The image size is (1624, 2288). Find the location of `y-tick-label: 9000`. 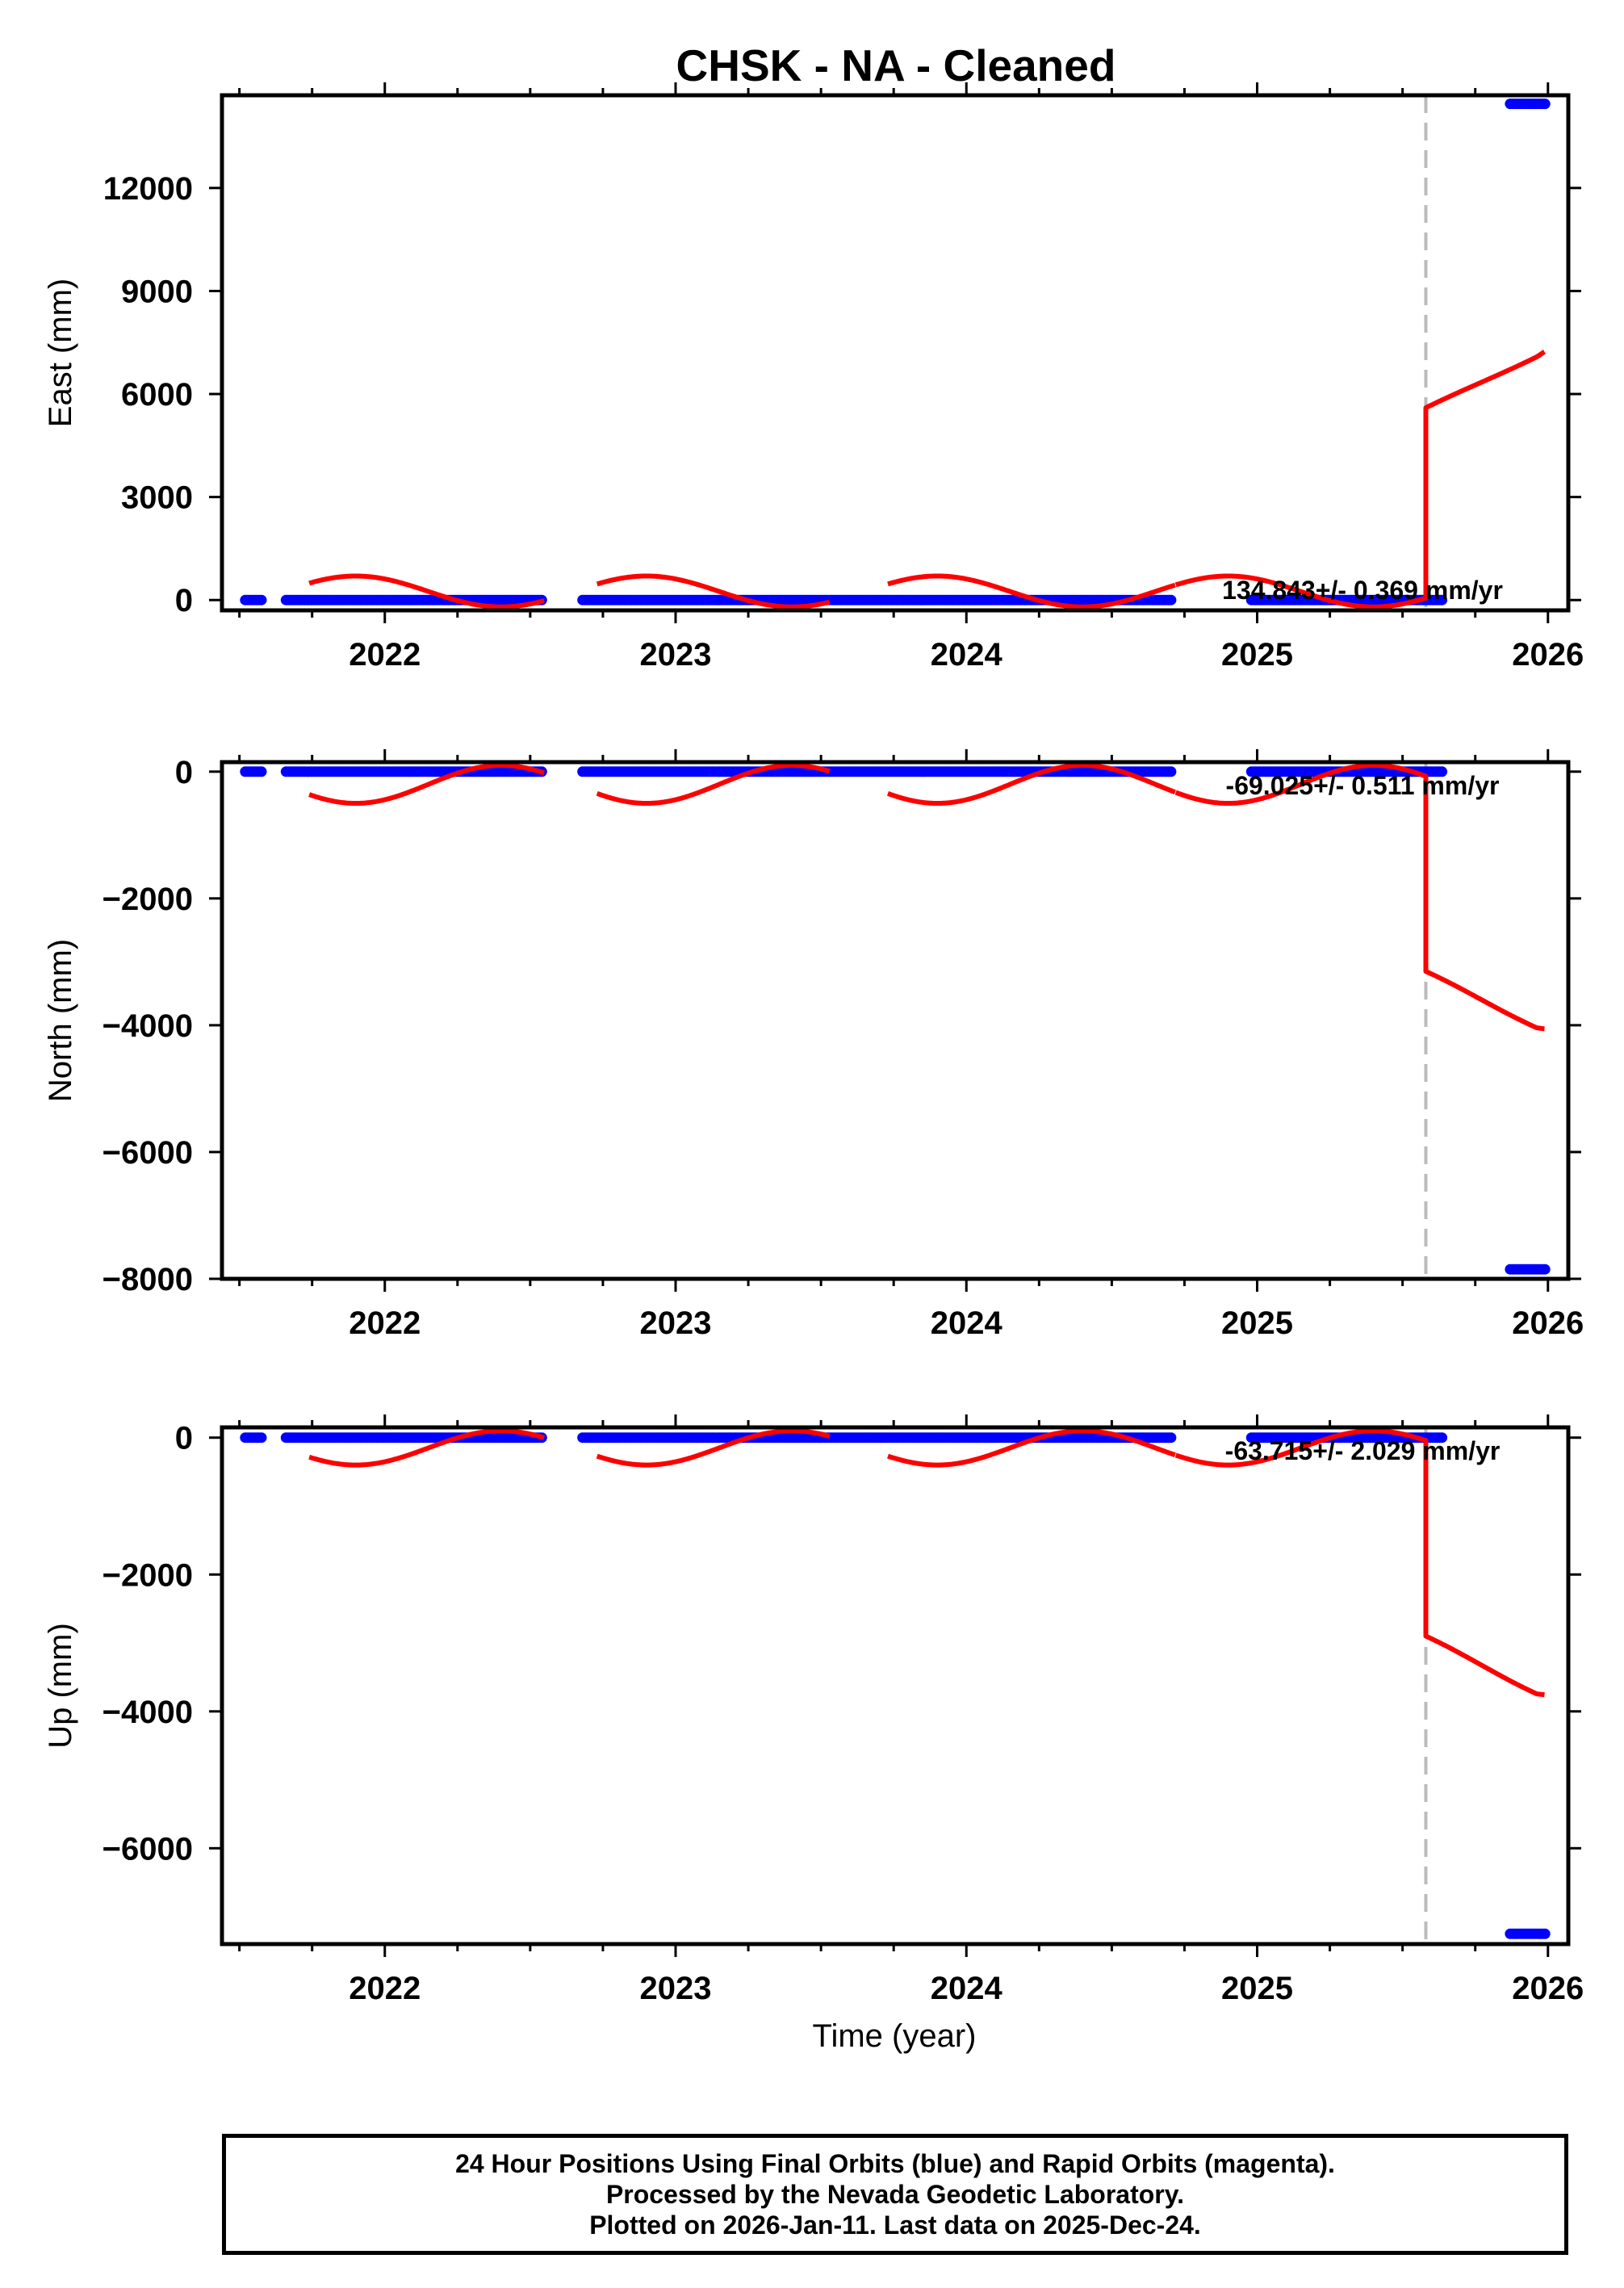

y-tick-label: 9000 is located at coordinates (157, 291).